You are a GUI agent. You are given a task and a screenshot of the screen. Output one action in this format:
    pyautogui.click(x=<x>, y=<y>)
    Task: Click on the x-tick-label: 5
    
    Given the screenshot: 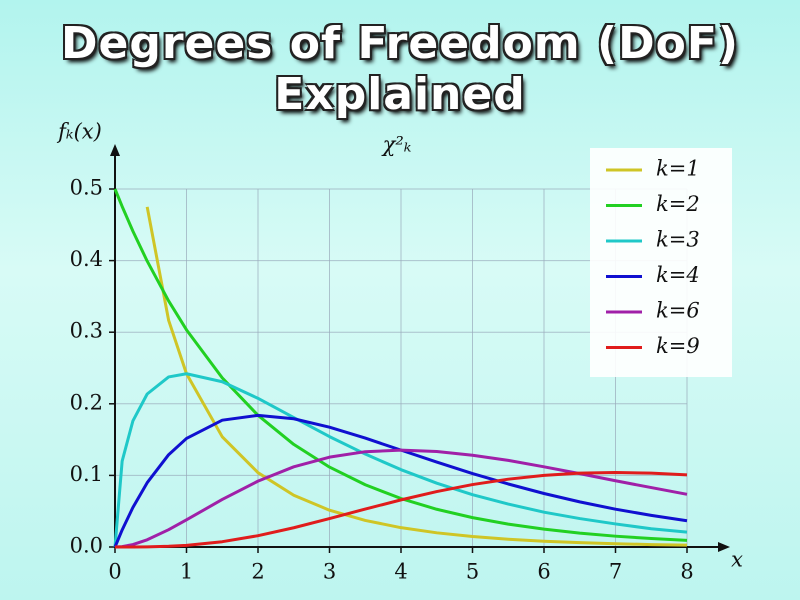 What is the action you would take?
    pyautogui.click(x=472, y=572)
    